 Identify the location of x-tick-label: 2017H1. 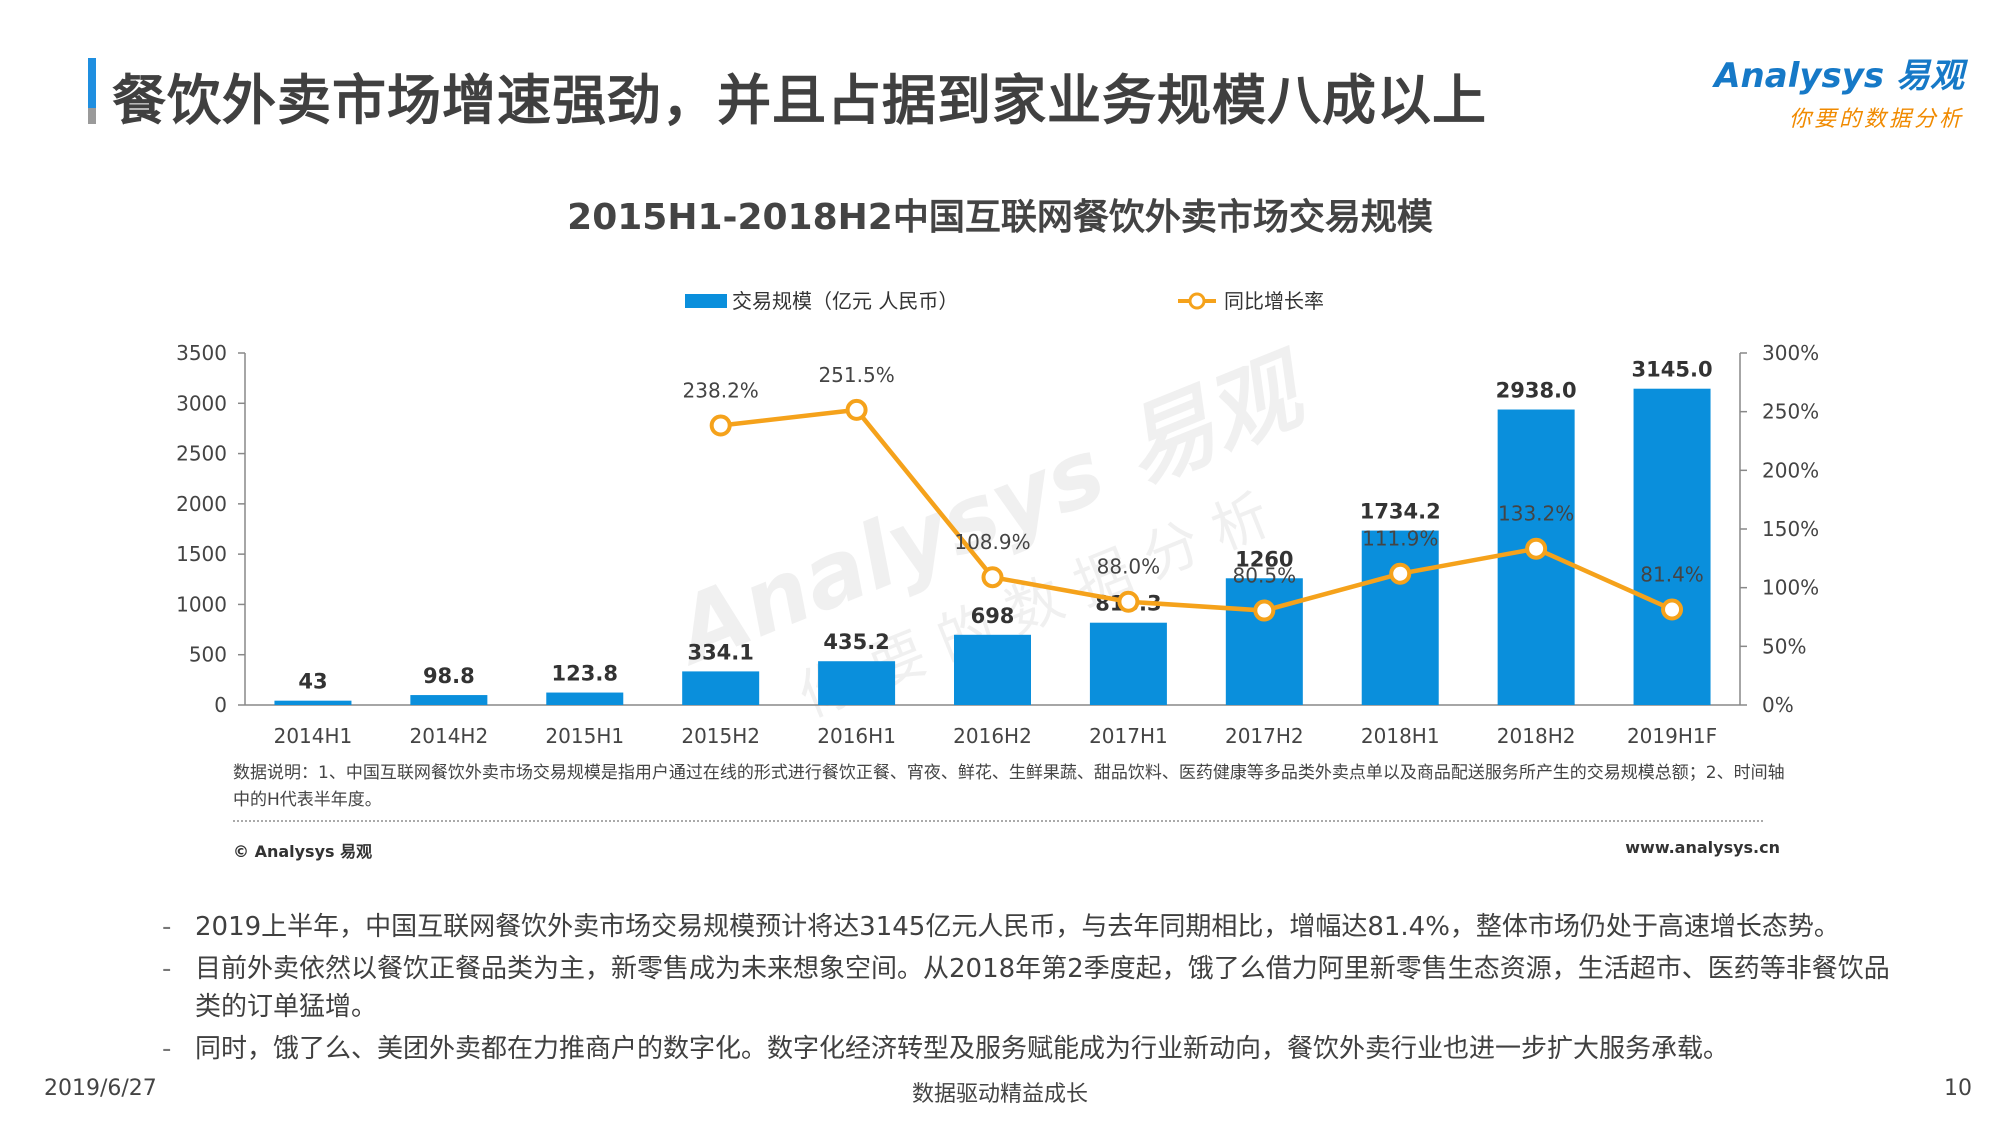
(1128, 736).